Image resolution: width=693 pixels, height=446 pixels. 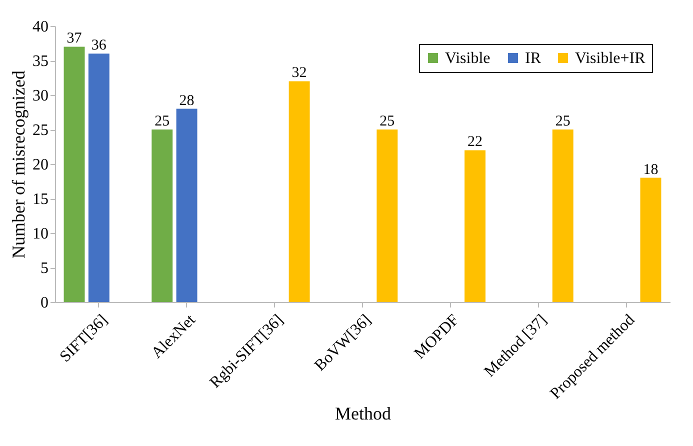 I want to click on y-axis-title: Number of misrecognized, so click(x=18, y=164).